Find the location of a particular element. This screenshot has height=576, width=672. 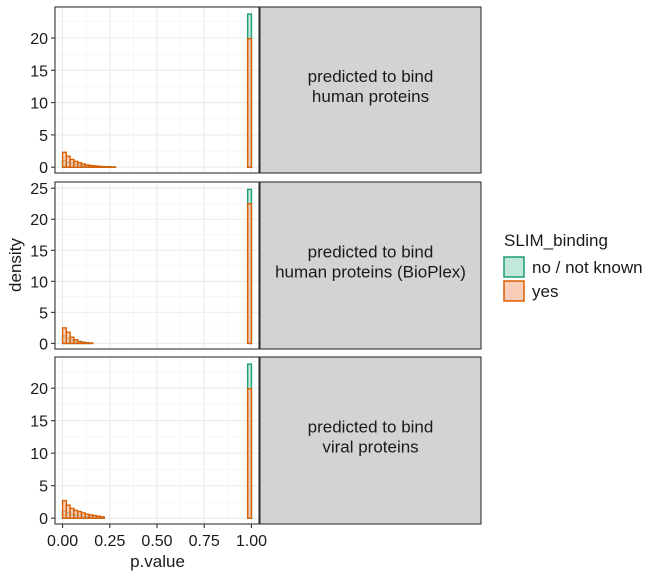

strip-label: human proteins (BioPlex) is located at coordinates (370, 272).